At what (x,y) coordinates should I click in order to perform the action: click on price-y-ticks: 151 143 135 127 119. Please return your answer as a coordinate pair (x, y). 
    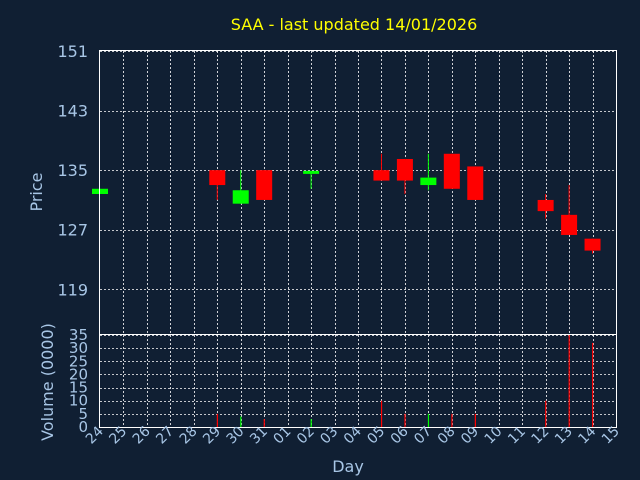
    Looking at the image, I should click on (72, 170).